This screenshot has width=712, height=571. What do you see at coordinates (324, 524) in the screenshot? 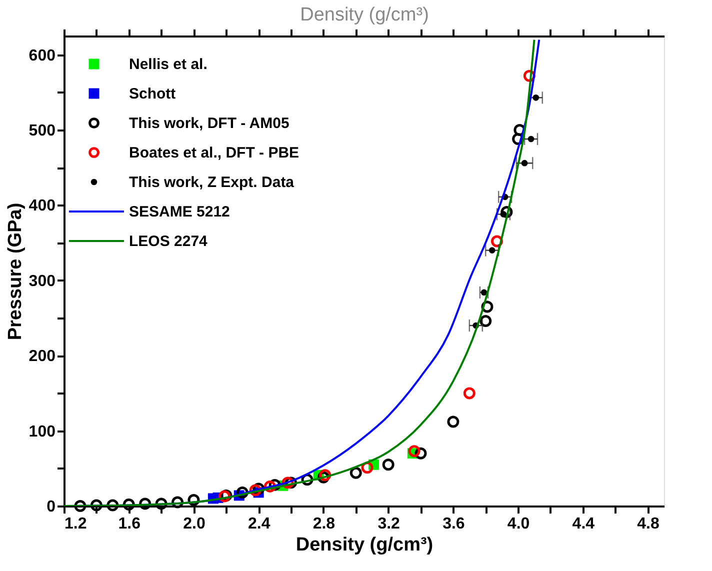
I see `x-tick-label: 2.8` at bounding box center [324, 524].